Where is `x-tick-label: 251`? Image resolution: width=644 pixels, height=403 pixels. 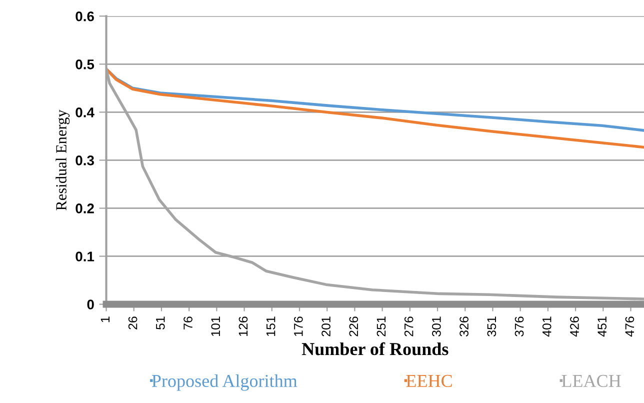 x-tick-label: 251 is located at coordinates (381, 326).